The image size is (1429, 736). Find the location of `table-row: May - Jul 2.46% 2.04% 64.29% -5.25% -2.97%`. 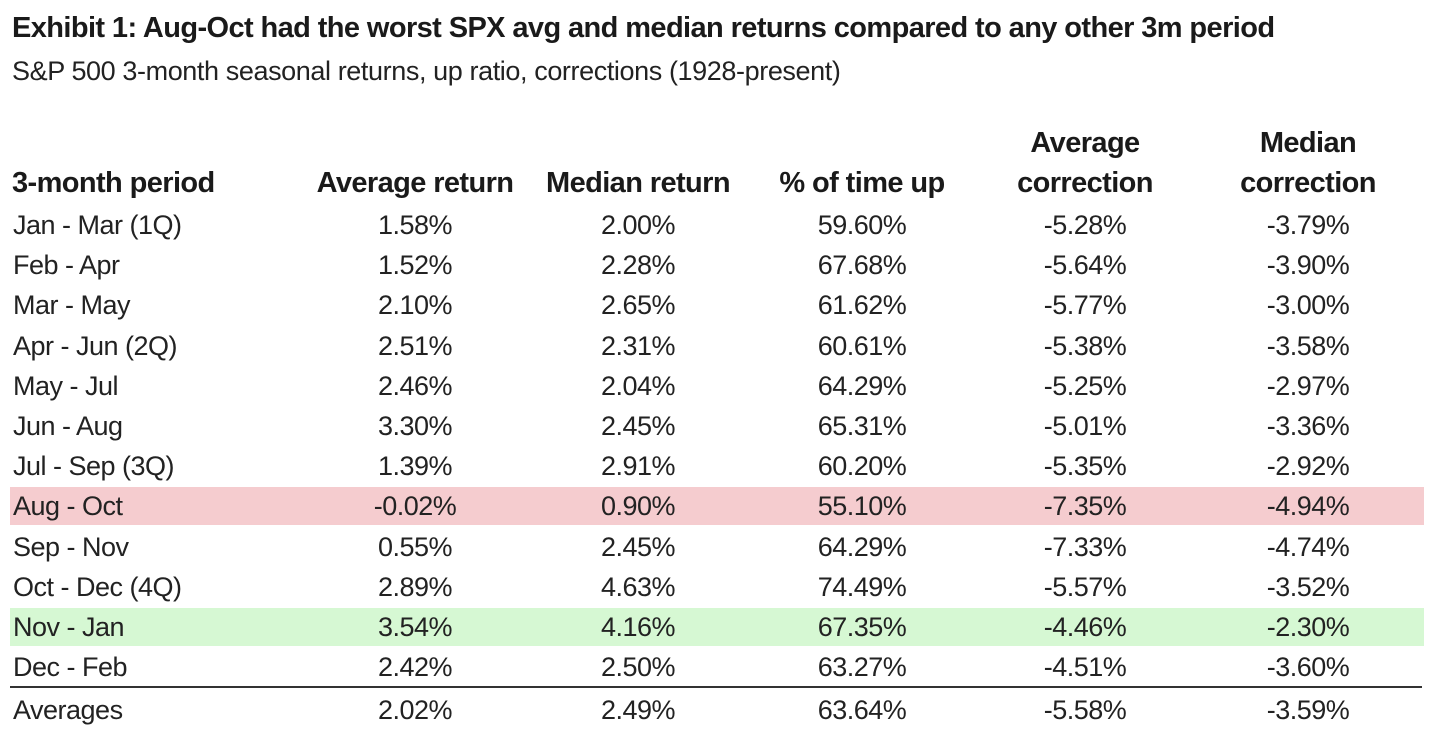

table-row: May - Jul 2.46% 2.04% 64.29% -5.25% -2.97% is located at coordinates (717, 386).